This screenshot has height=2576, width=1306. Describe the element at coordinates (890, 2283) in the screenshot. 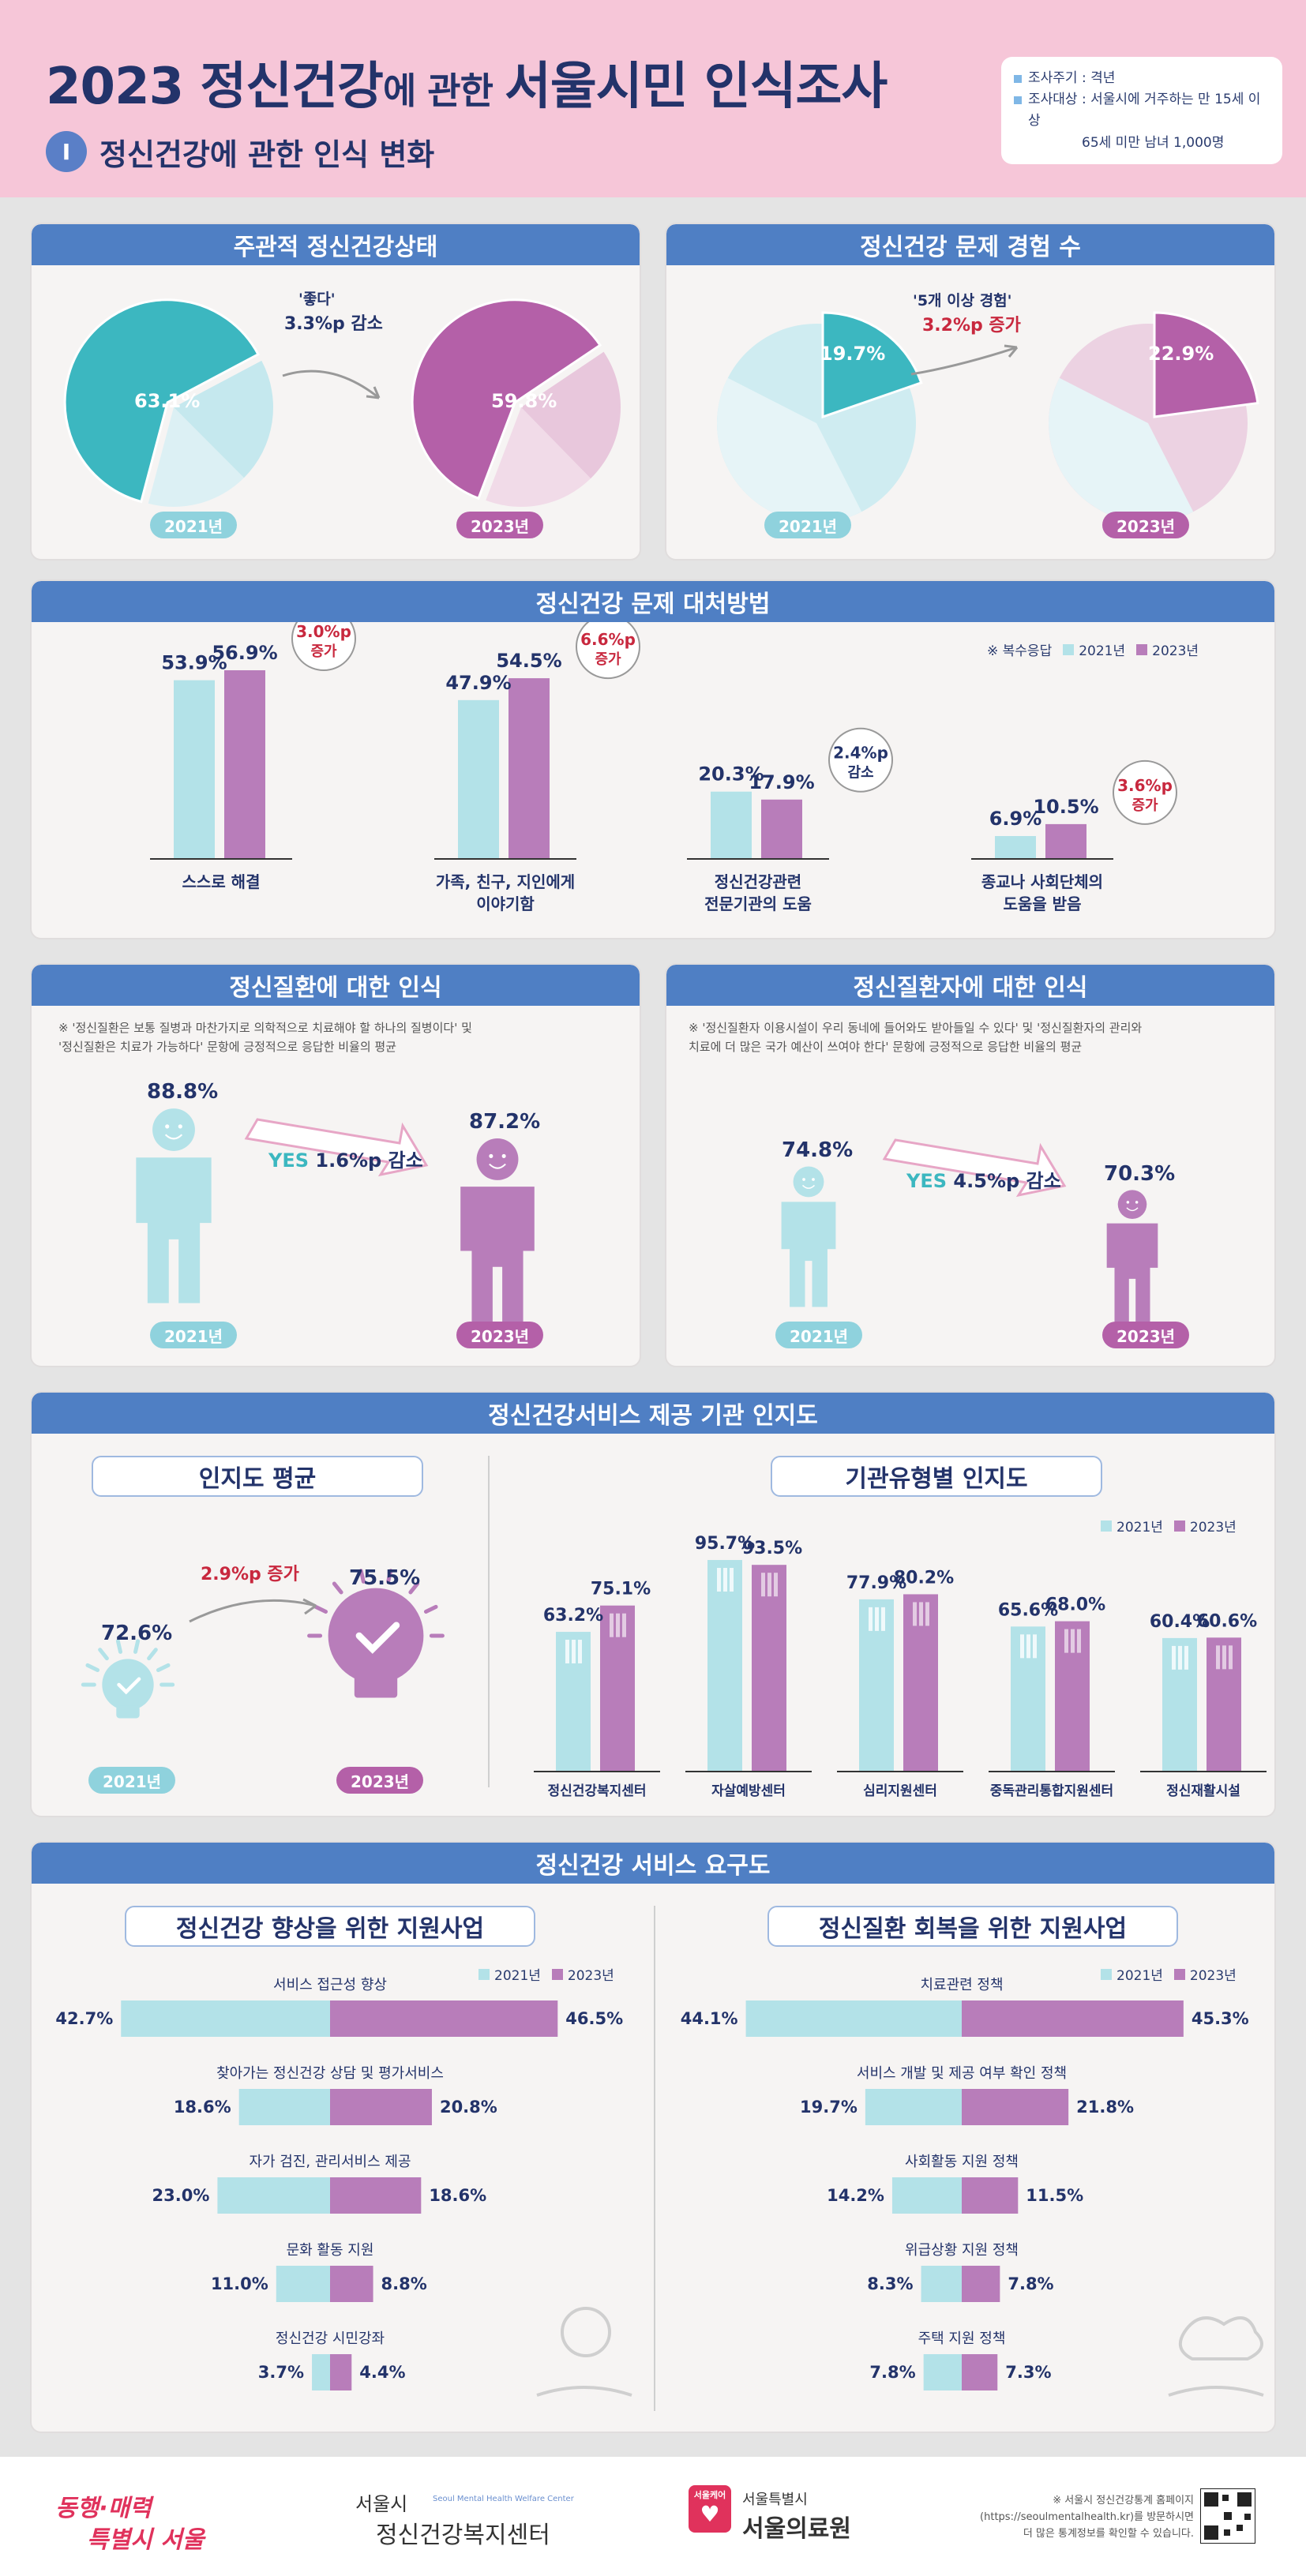

I see `value-label-2021: 8.3%` at that location.